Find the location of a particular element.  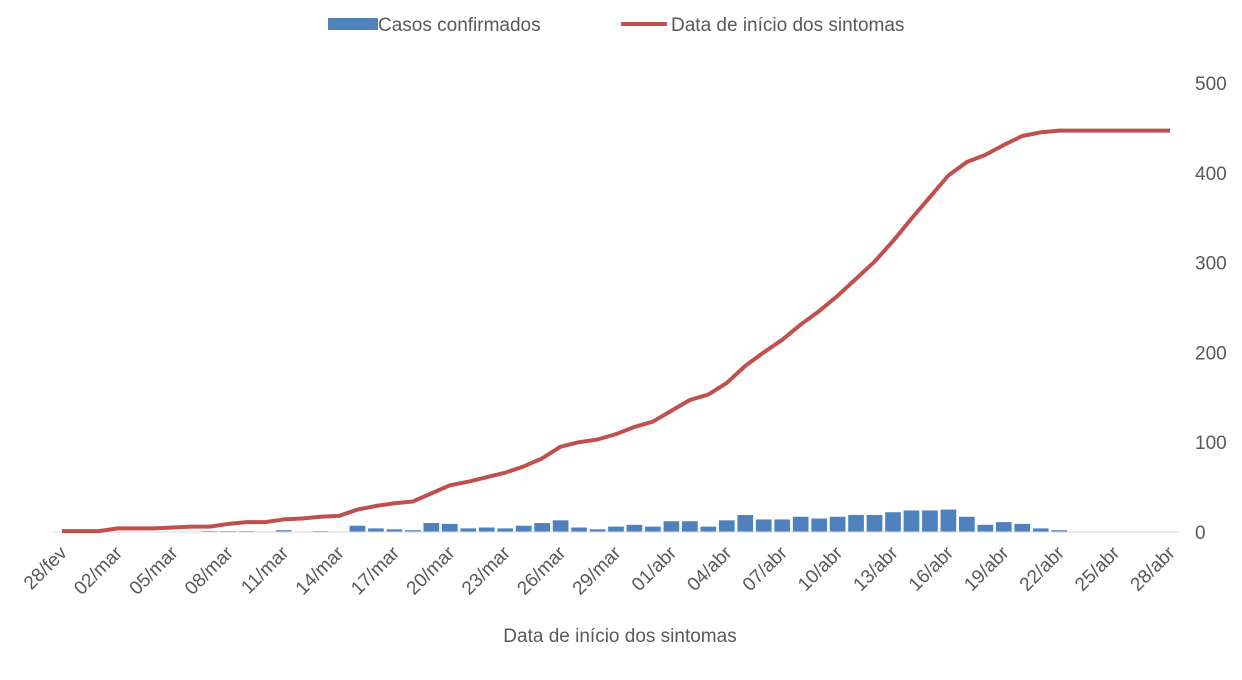

x-tick-label: 04/abr is located at coordinates (709, 568).